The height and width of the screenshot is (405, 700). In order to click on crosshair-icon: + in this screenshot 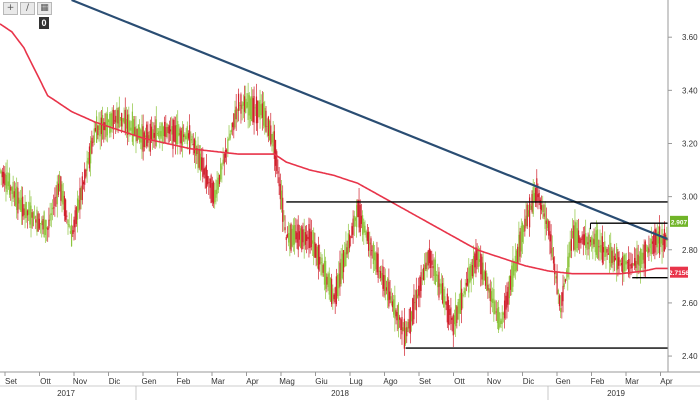, I will do `click(10, 8)`.